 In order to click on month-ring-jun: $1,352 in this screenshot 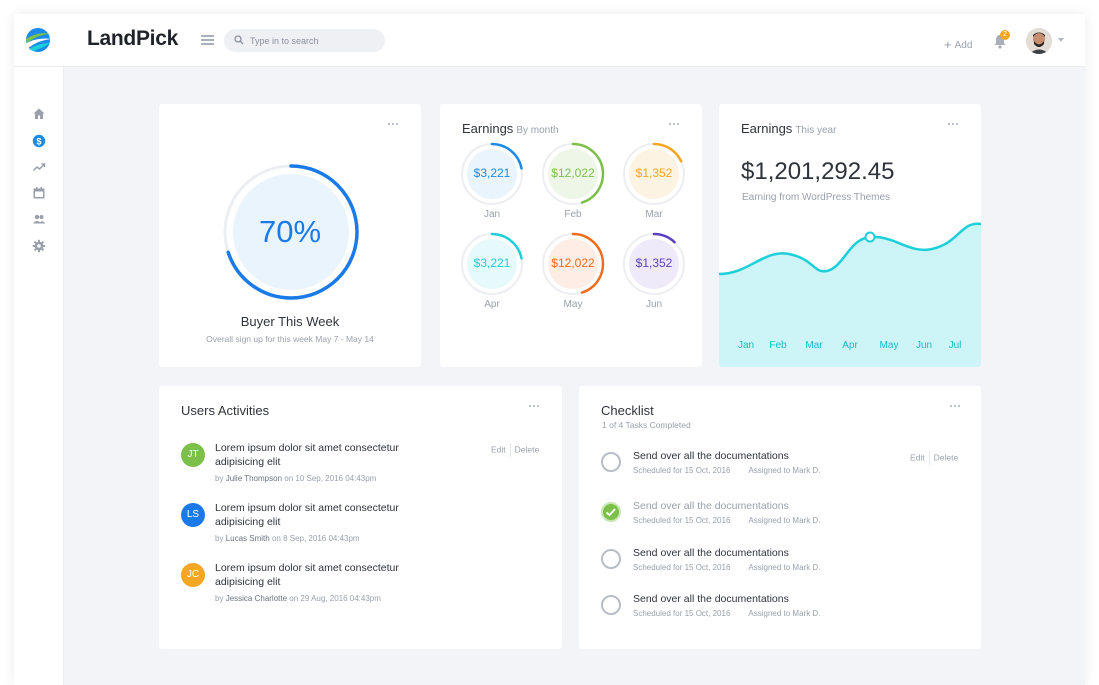, I will do `click(654, 264)`.